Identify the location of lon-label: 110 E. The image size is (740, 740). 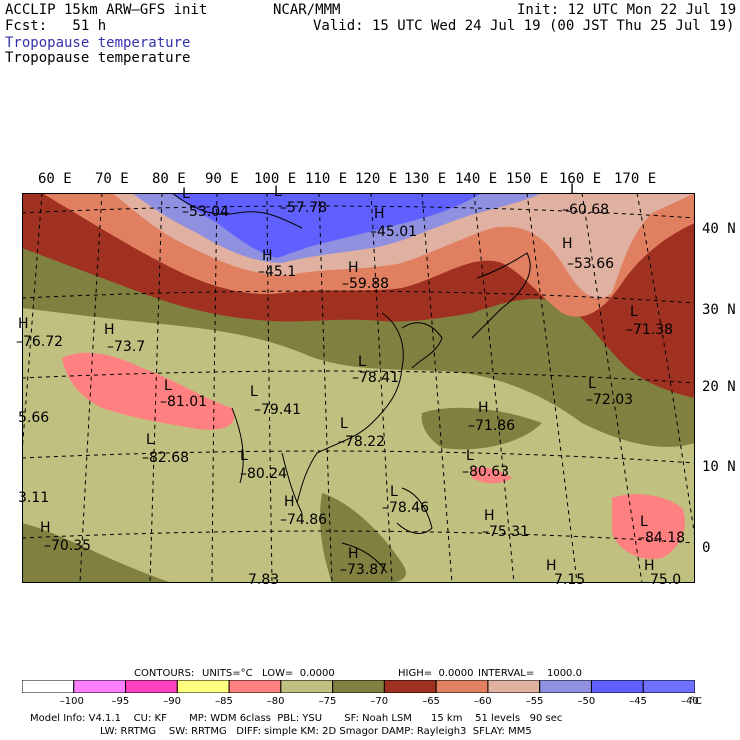
(326, 179).